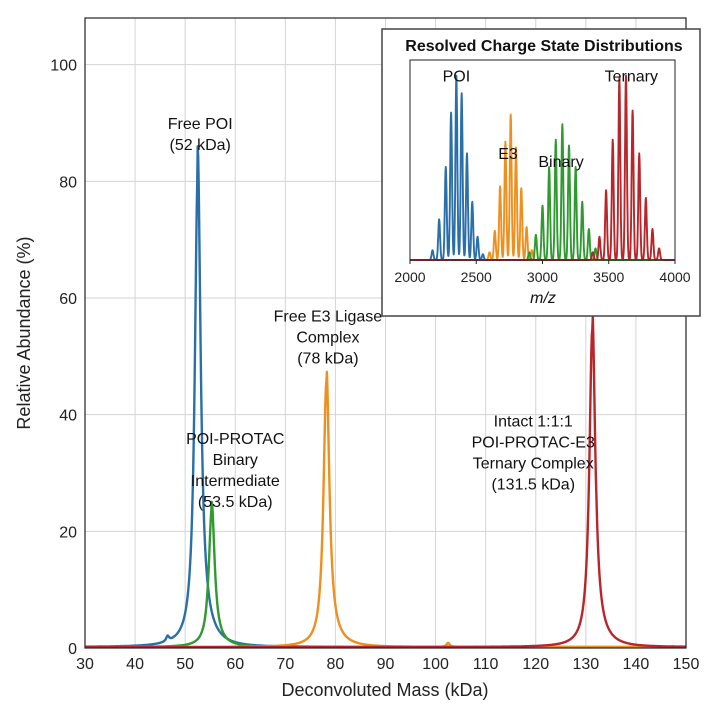 The image size is (717, 717). I want to click on x-tick-label: 140, so click(636, 664).